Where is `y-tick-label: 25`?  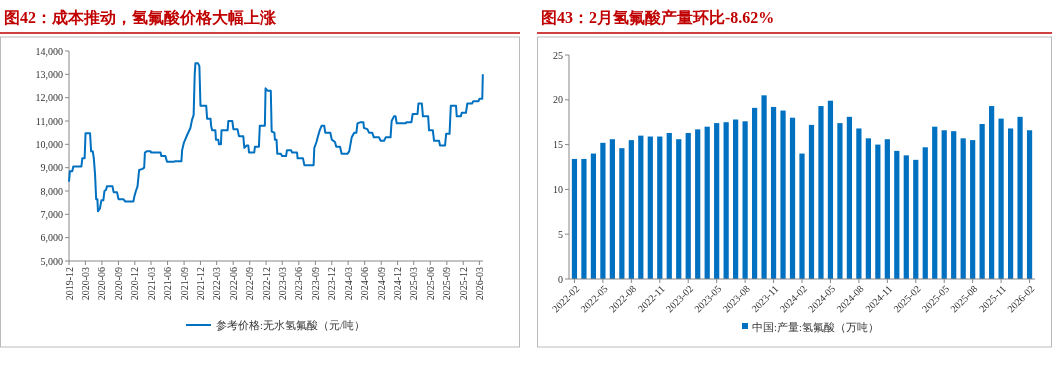
y-tick-label: 25 is located at coordinates (558, 55).